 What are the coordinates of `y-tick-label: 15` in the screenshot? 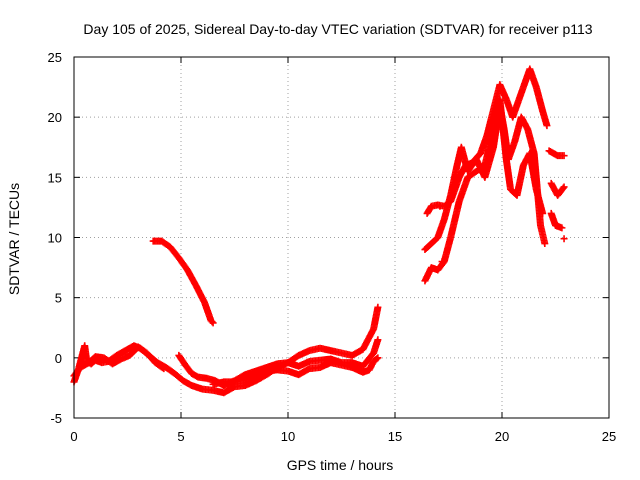 It's located at (55, 177).